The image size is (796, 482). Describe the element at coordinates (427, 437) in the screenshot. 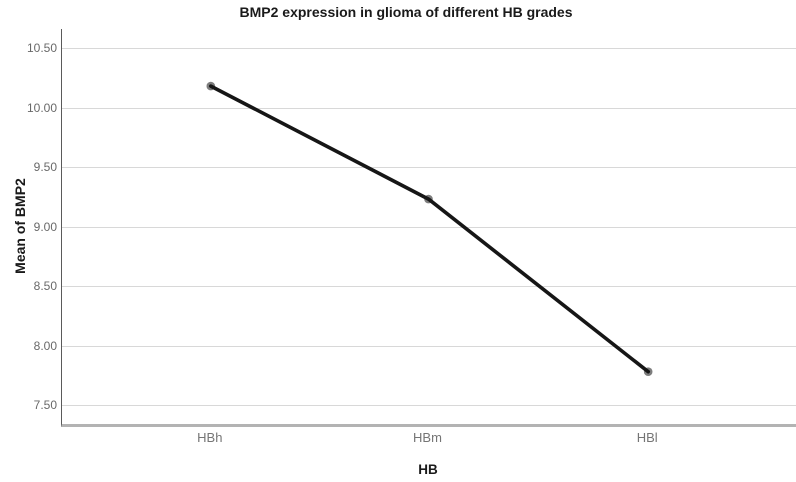

I see `x-tick-label: HBm` at that location.